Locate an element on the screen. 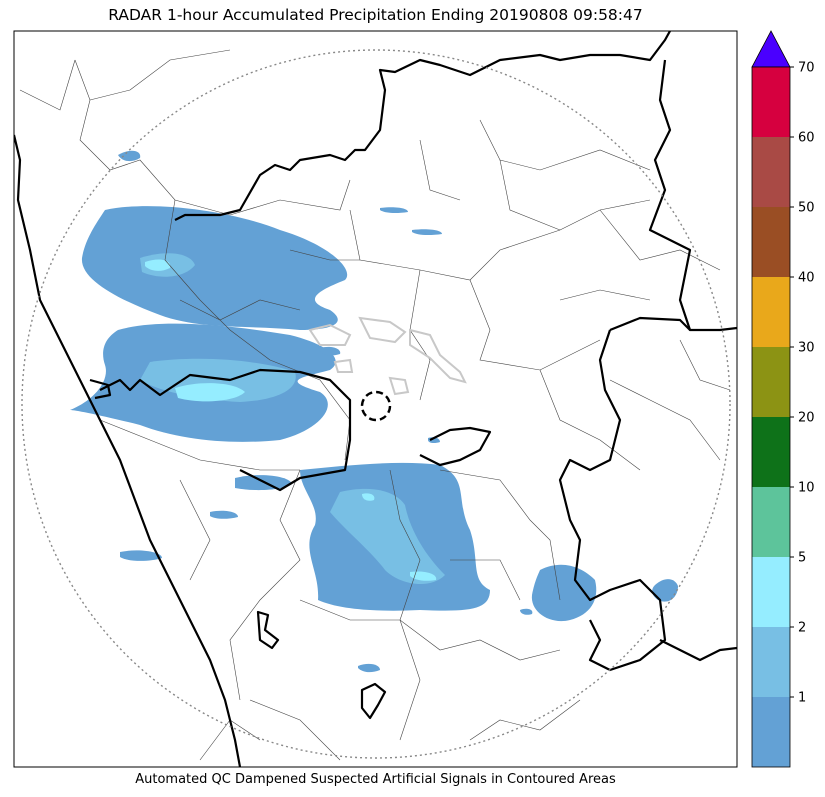  colorbar-tick-label: 30 is located at coordinates (806, 348).